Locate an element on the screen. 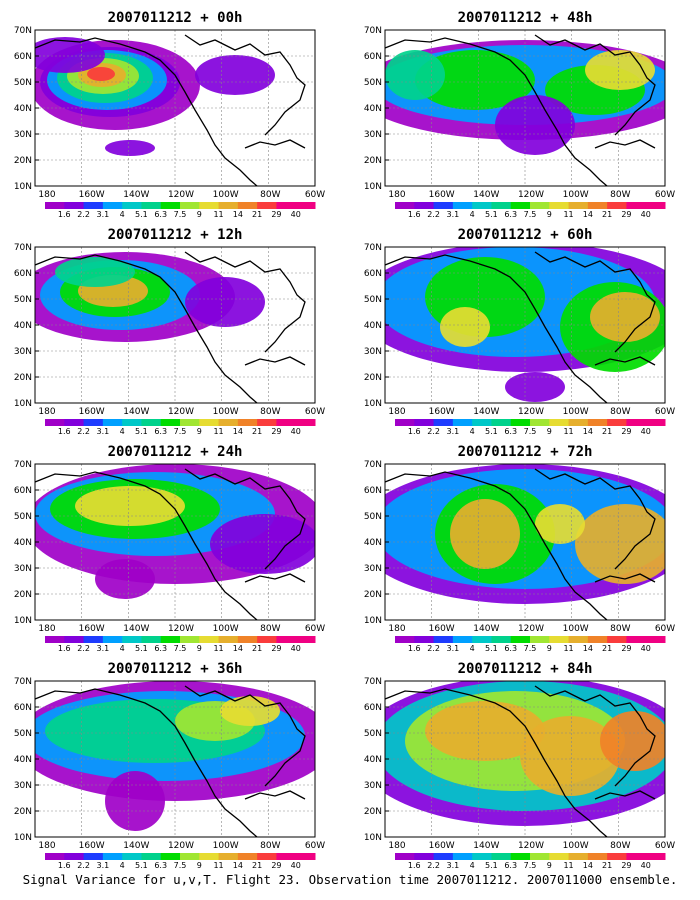  panel-title: 2007011212 + 84h is located at coordinates (525, 669).